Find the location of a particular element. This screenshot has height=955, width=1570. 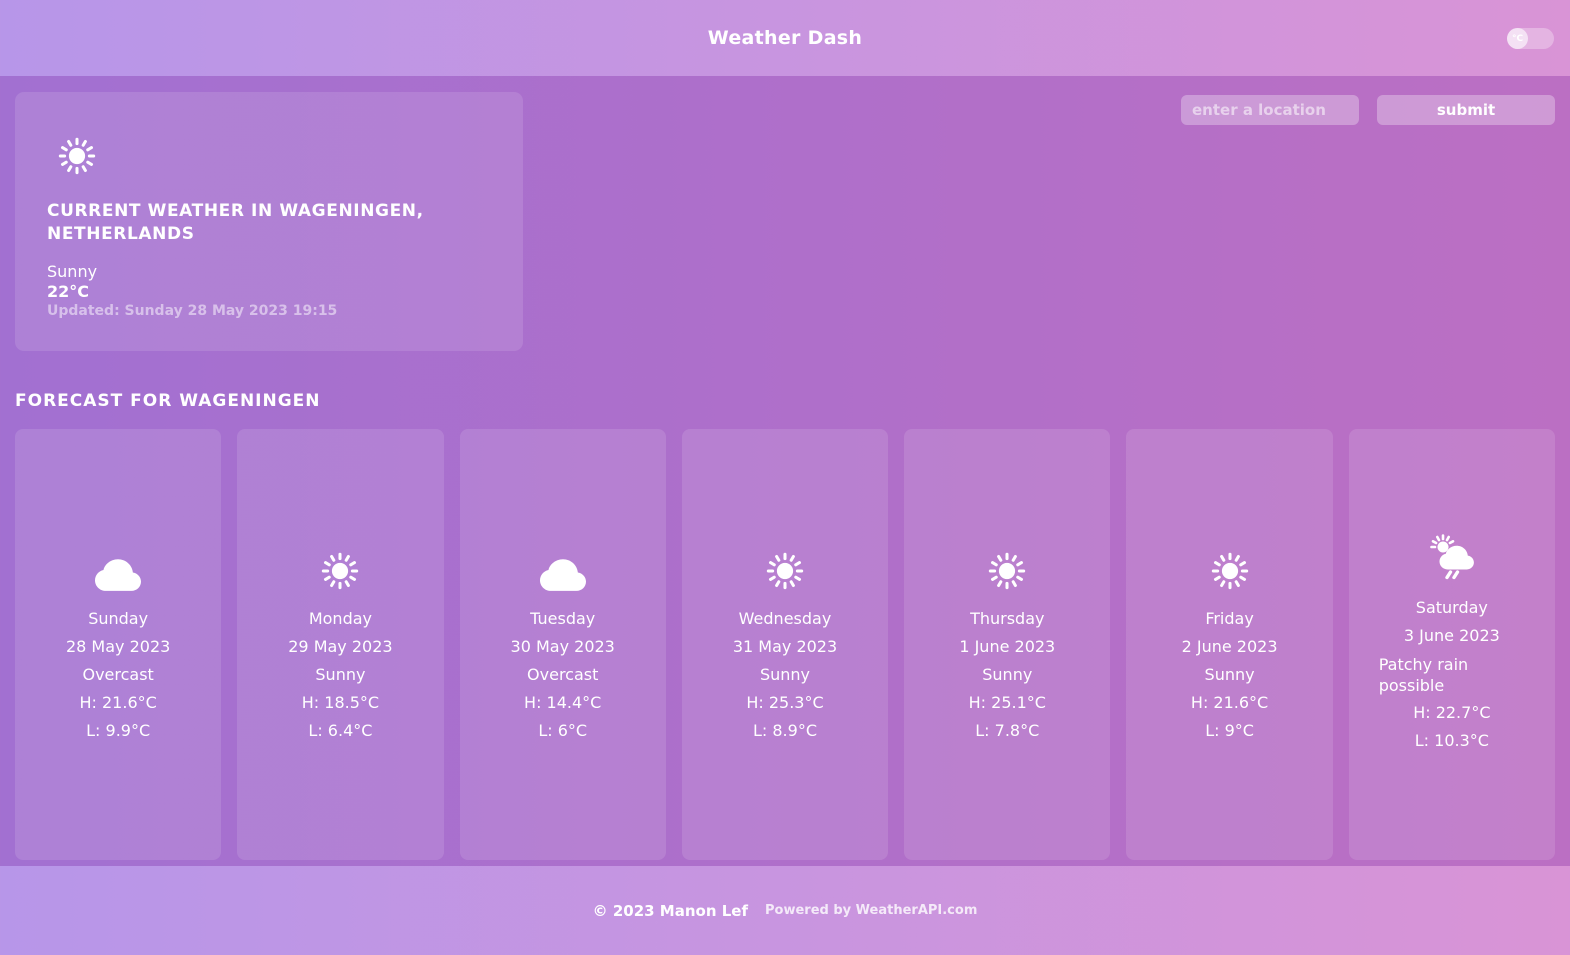

forecast-date-label: 3 June 2023 is located at coordinates (1451, 635).